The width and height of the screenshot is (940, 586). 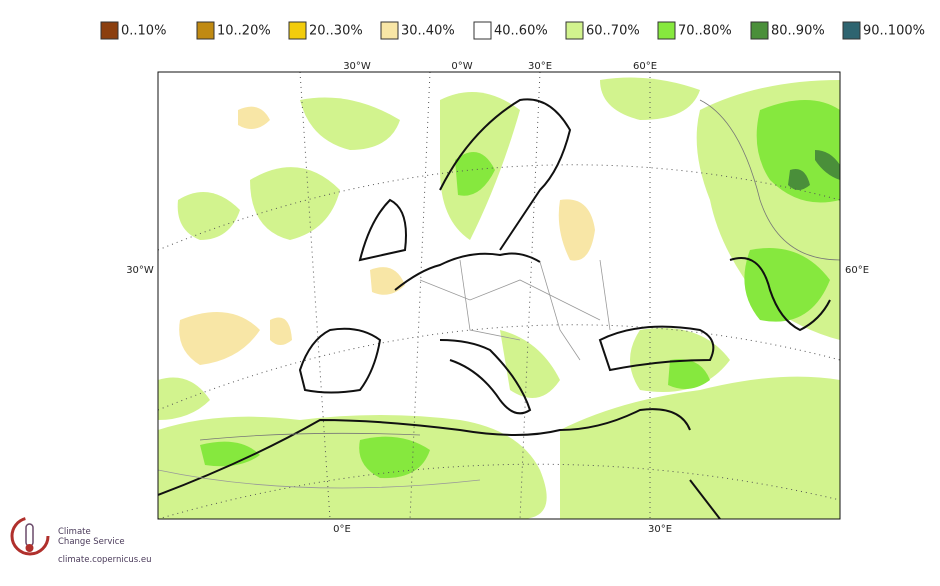 I want to click on legend-label: 60..70%, so click(x=613, y=31).